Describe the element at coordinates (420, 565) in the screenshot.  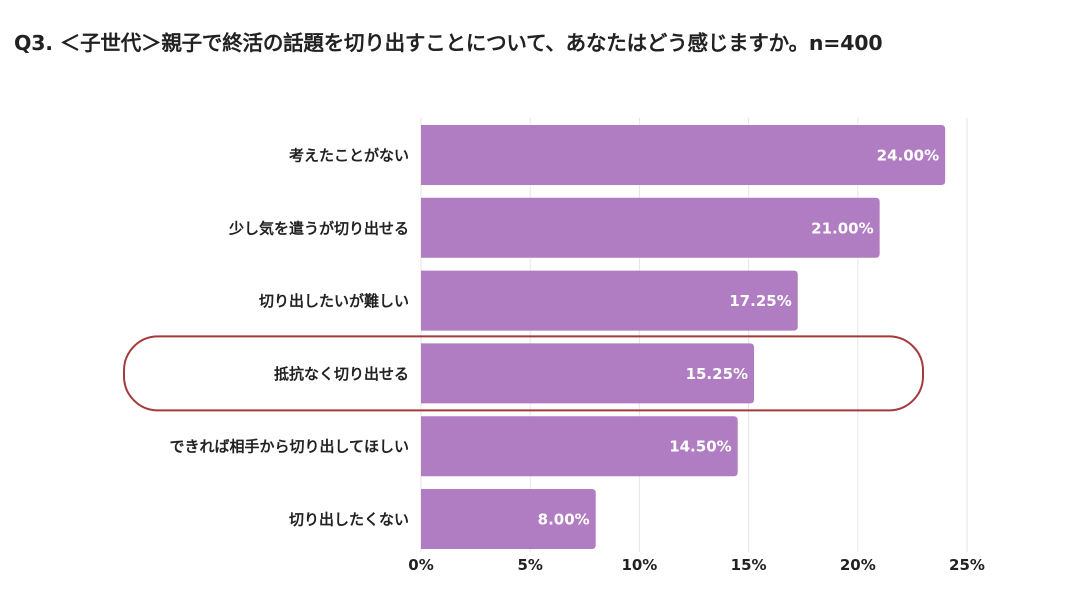
I see `x-tick-label: 0%` at that location.